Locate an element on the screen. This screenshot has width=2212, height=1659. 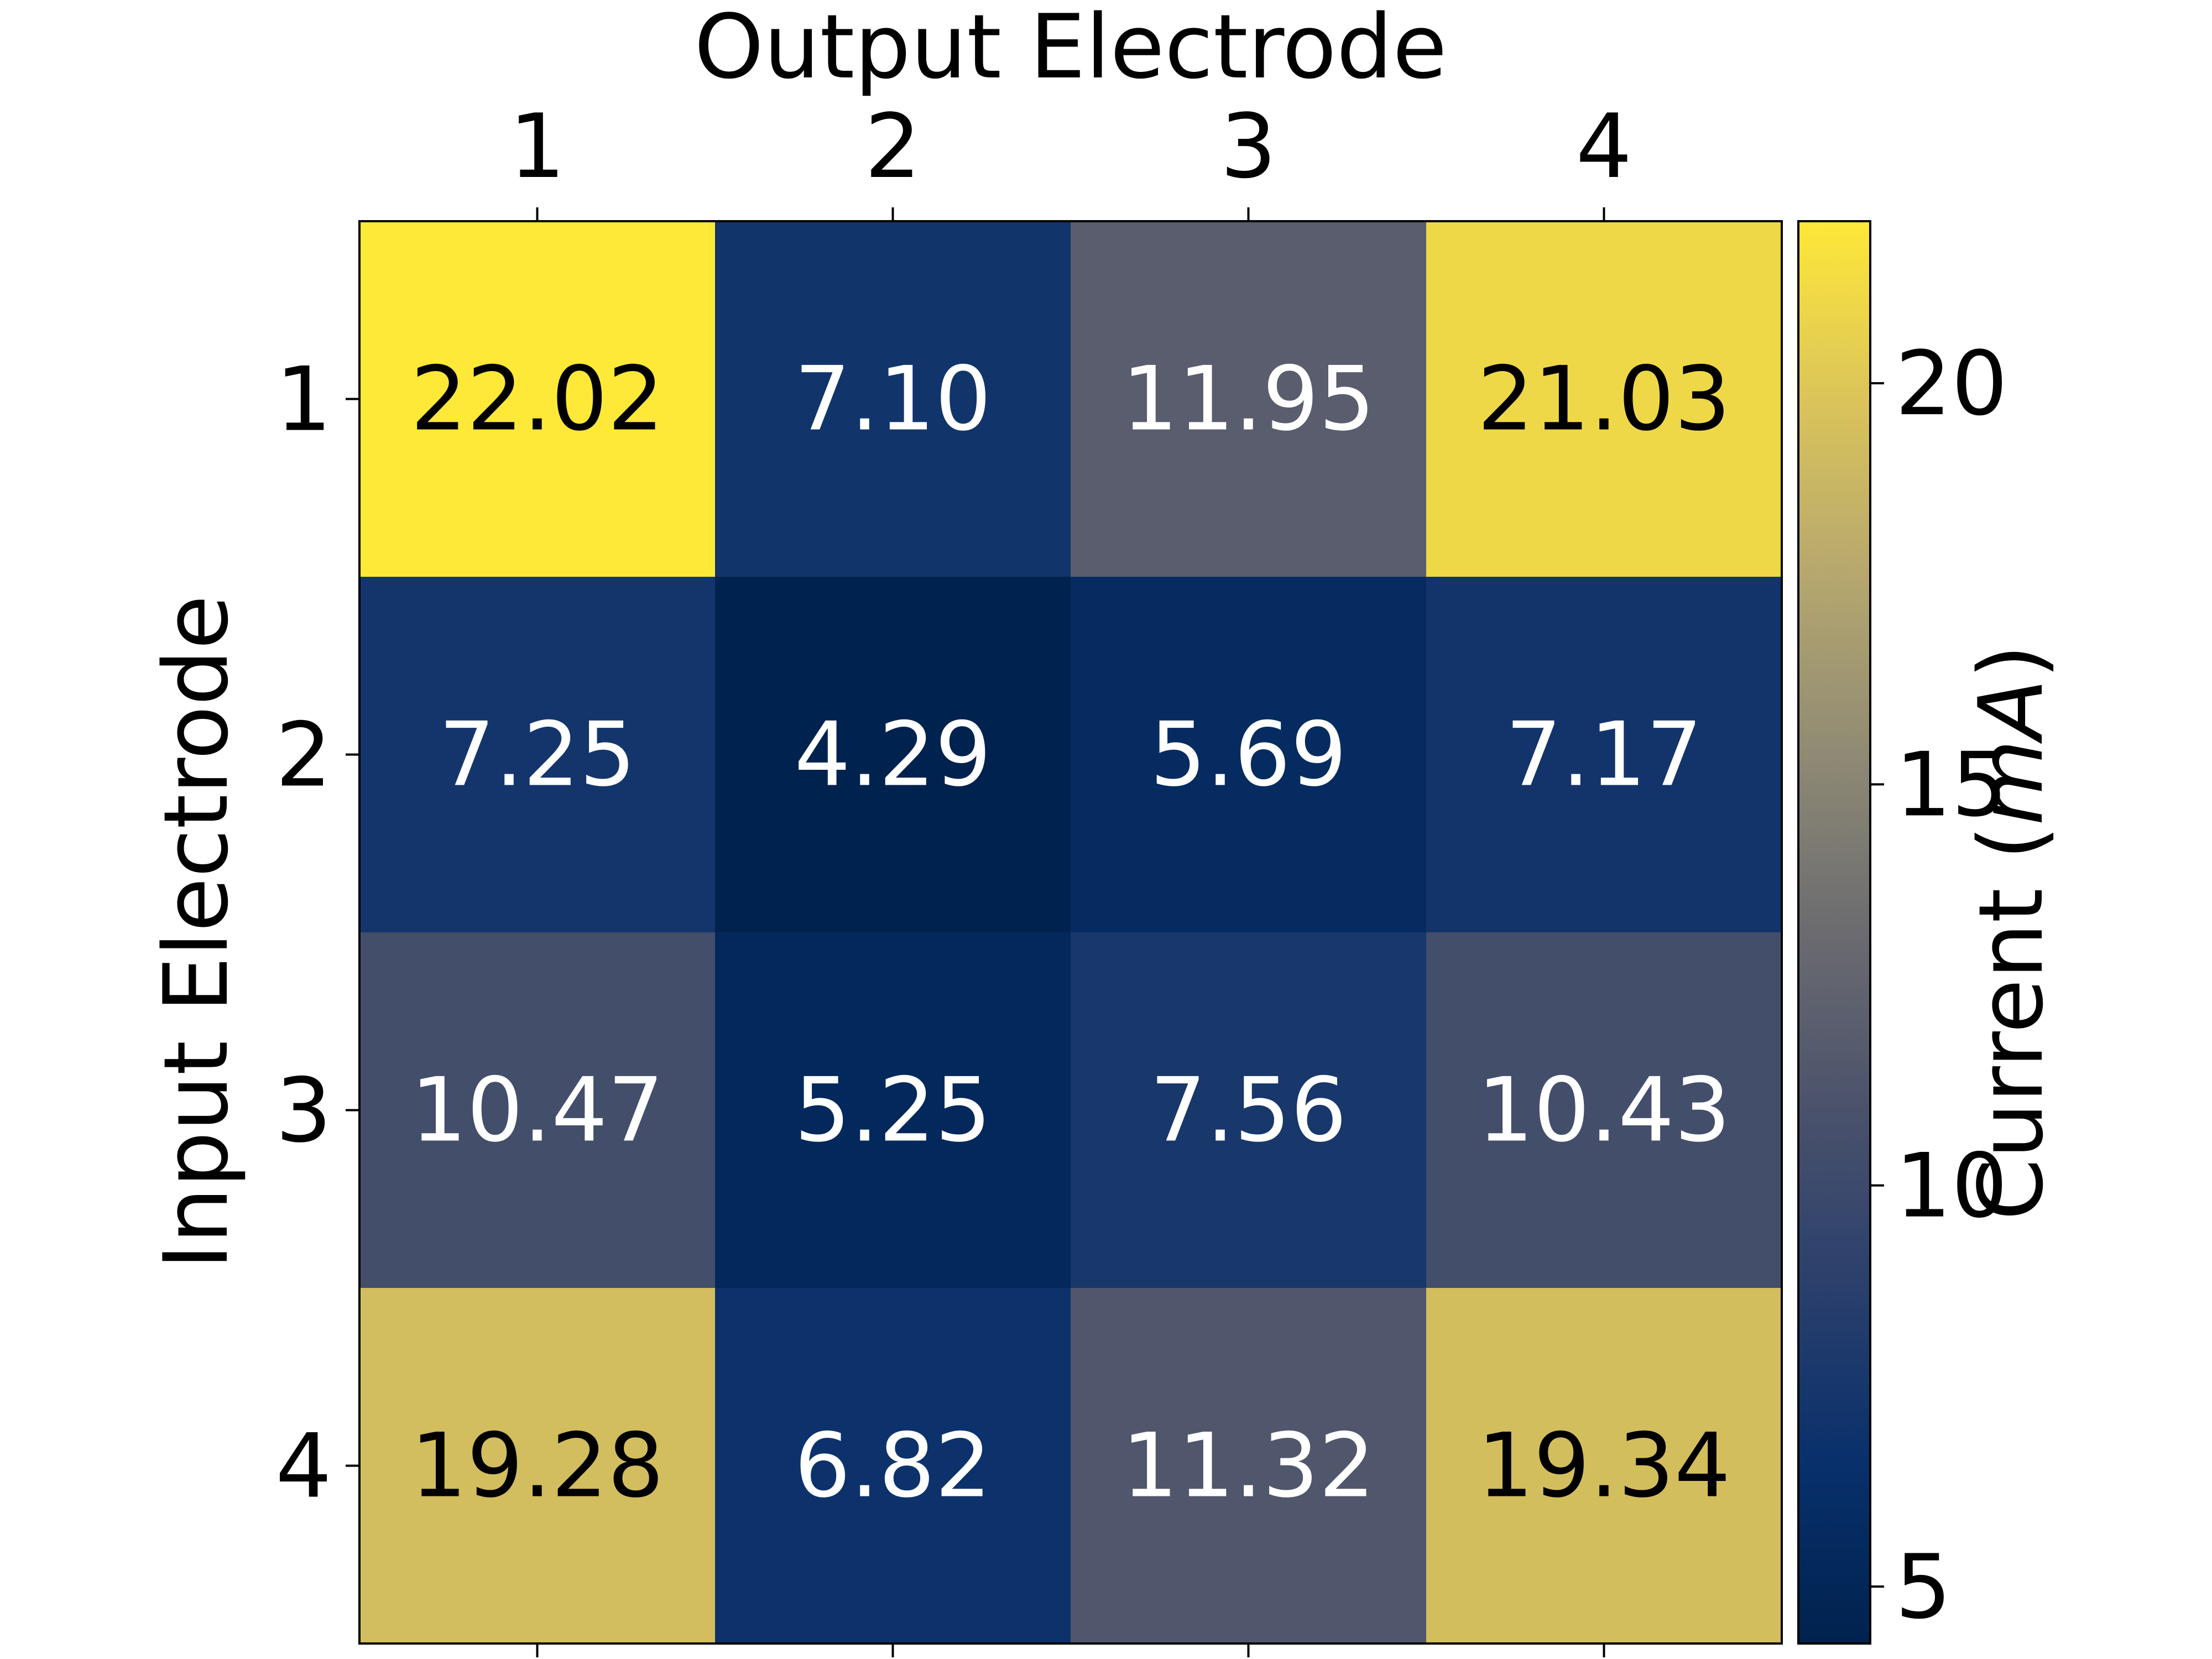
cell-label-r3-c4: 10.43 is located at coordinates (1604, 1110).